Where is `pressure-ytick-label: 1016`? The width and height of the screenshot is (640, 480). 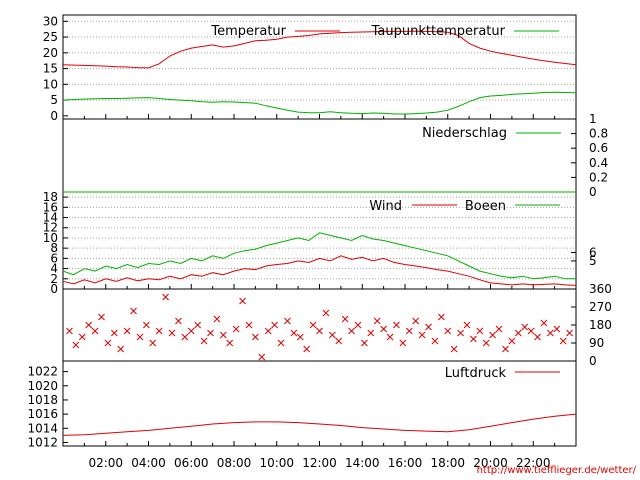
pressure-ytick-label: 1016 is located at coordinates (42, 414).